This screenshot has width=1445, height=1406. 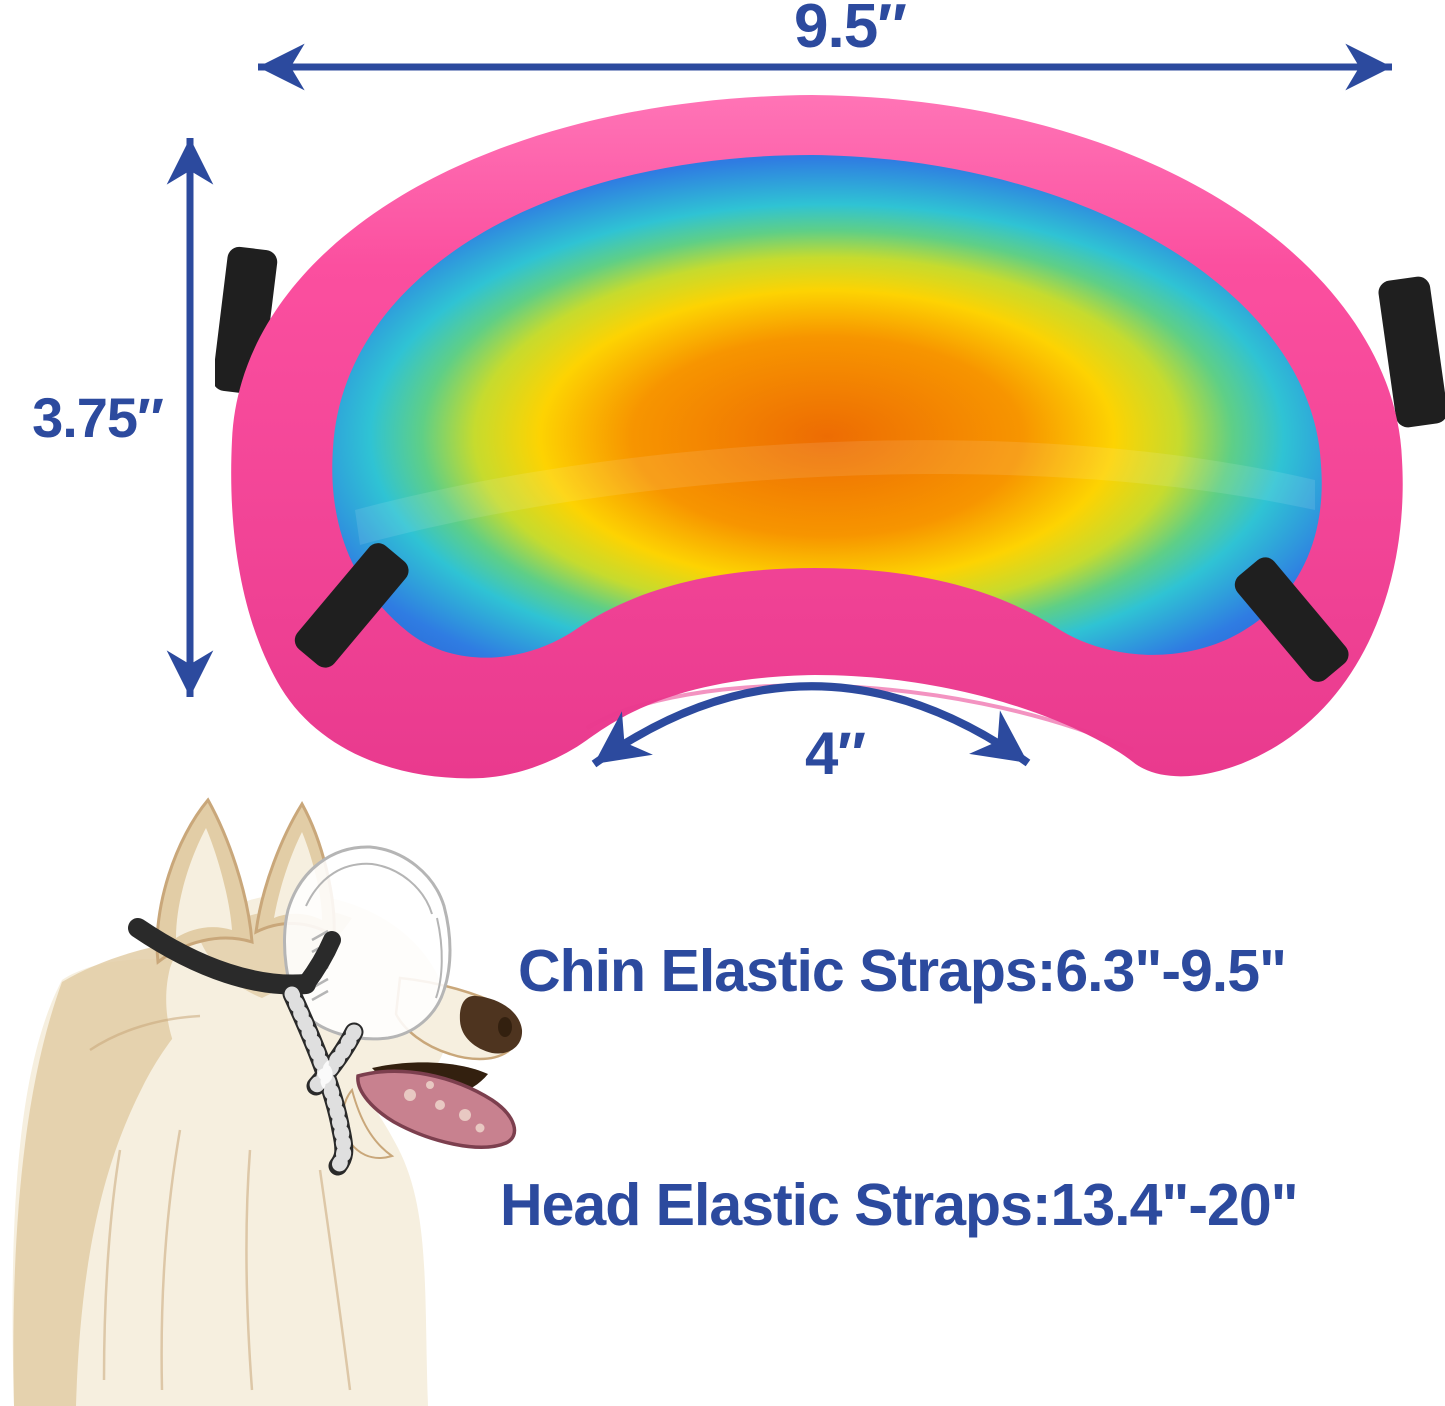 I want to click on lens-width-label: 9.5″, so click(x=850, y=30).